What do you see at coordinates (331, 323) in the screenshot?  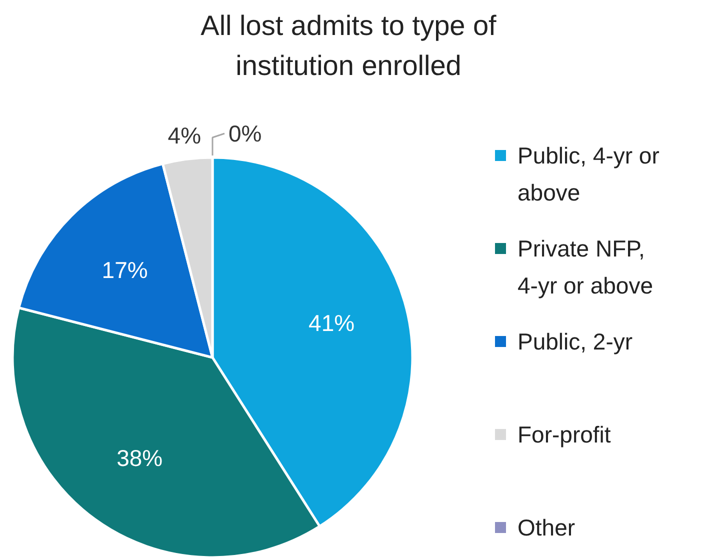 I see `data-label: 41%` at bounding box center [331, 323].